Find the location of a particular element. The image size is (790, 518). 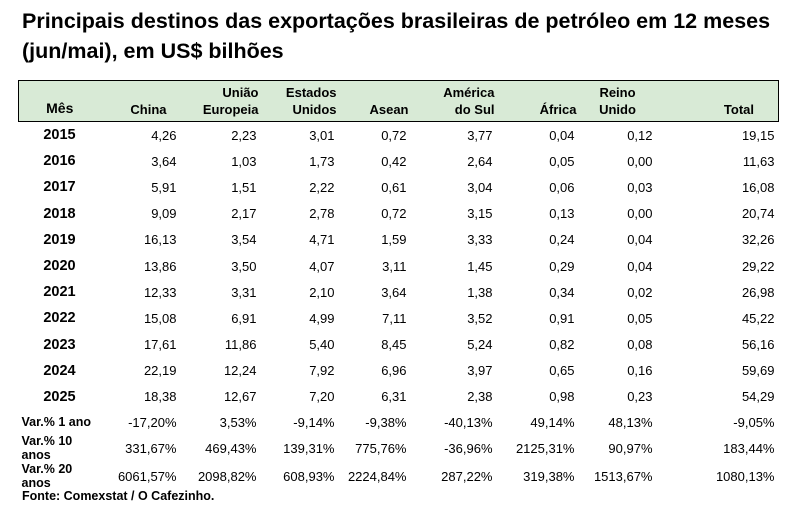

header-estados-unidos-line2: Unidos is located at coordinates (314, 109).